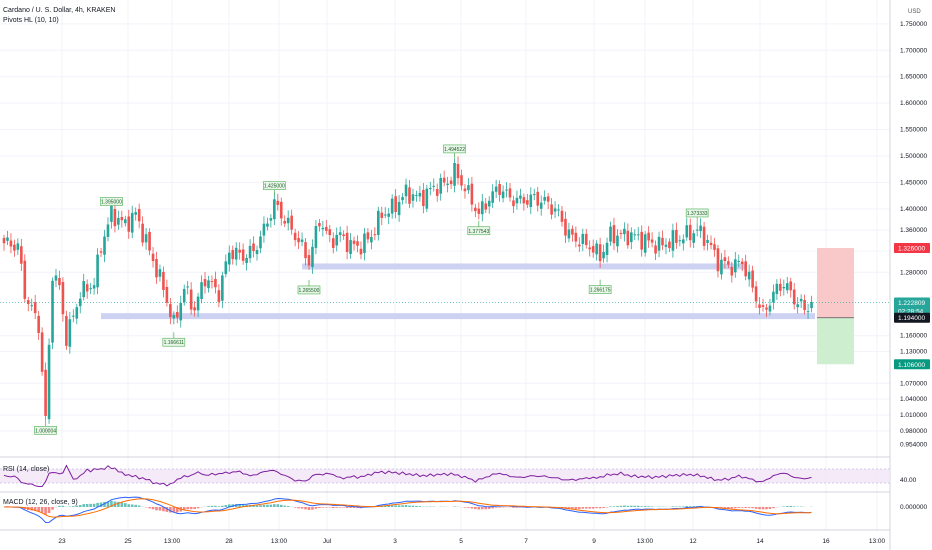 This screenshot has height=550, width=932. I want to click on time-axis: 23 25 13:00 28 13:00 Jul 3 5 7 9 13:00 12 14 16 13:00, so click(471, 541).